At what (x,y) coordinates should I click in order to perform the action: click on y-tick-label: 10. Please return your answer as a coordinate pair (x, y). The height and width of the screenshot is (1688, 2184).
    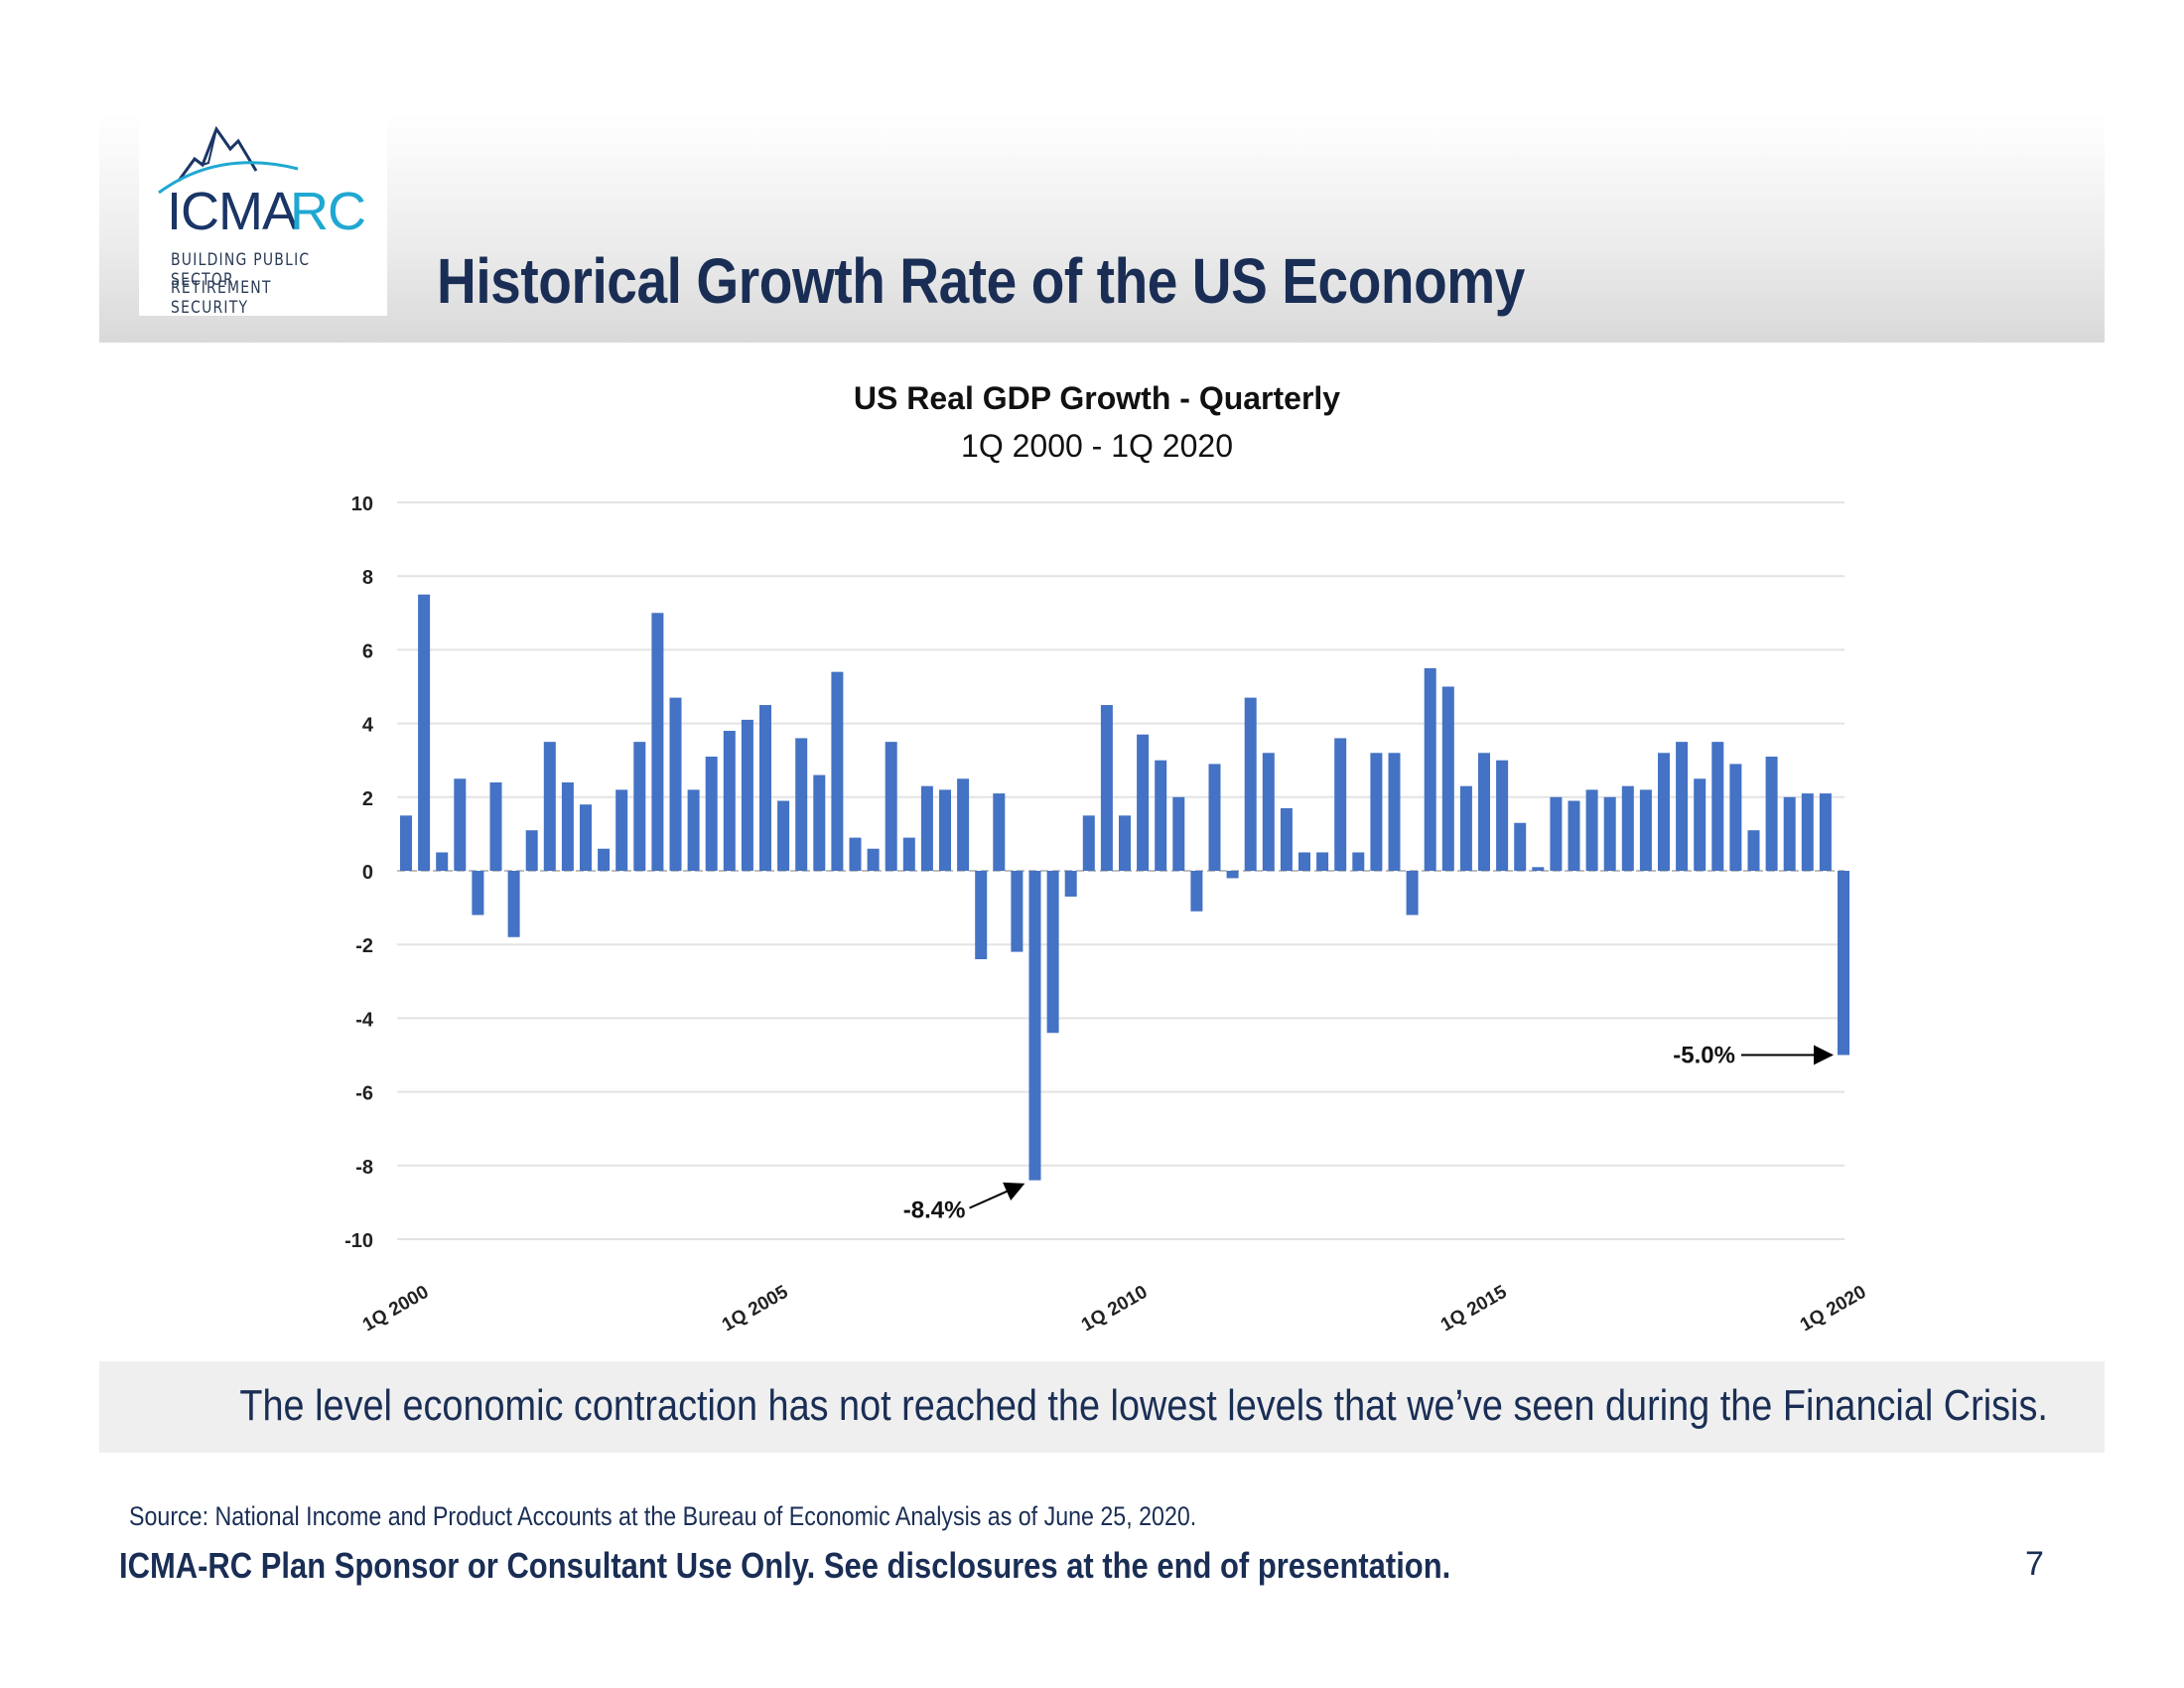
    Looking at the image, I should click on (362, 504).